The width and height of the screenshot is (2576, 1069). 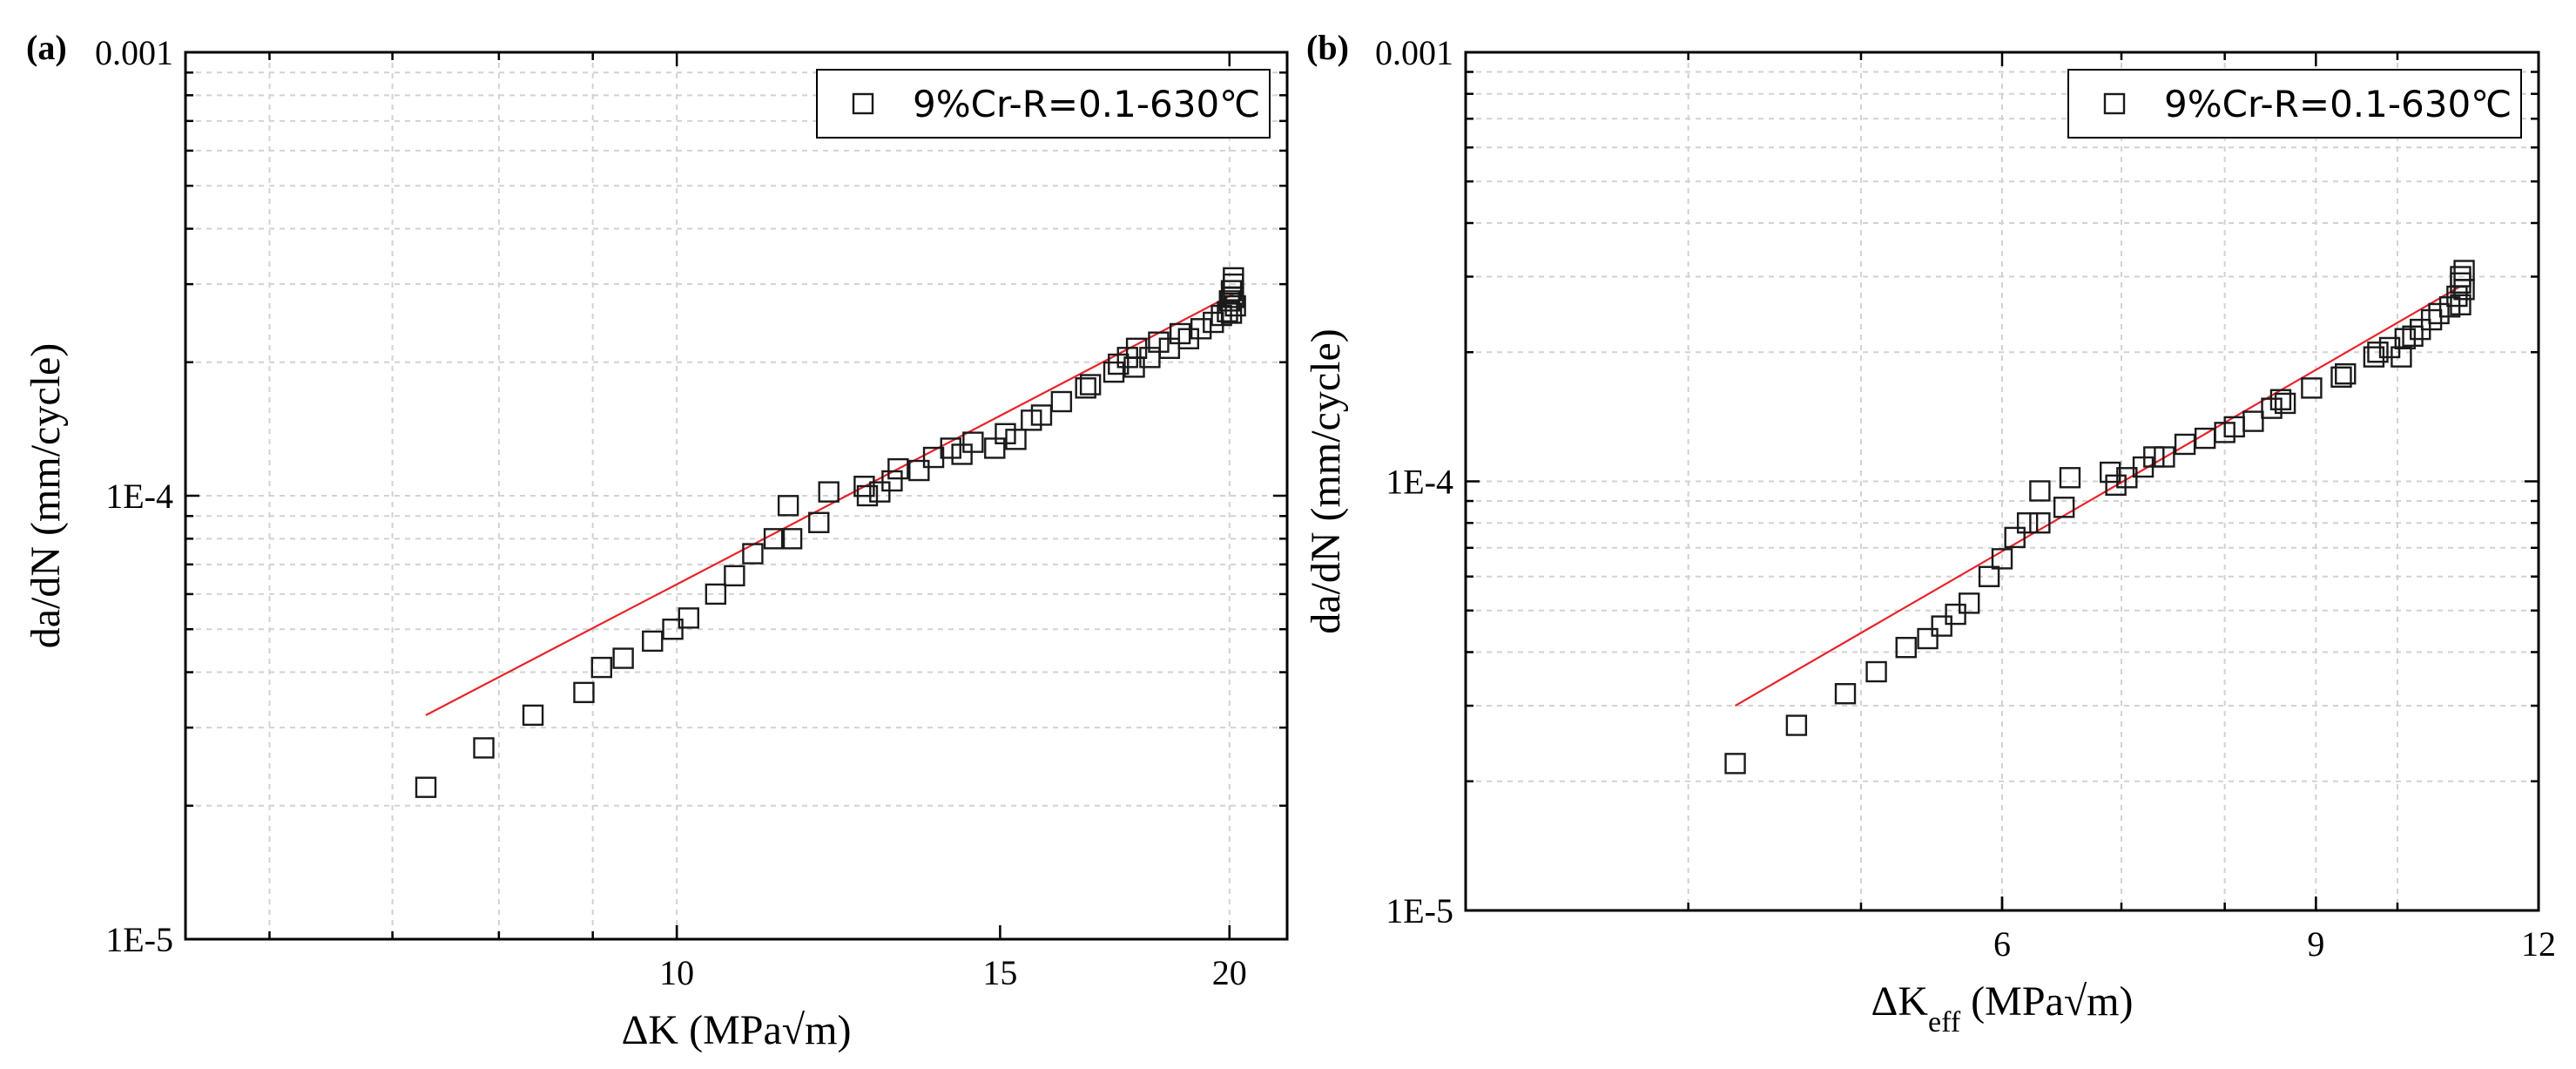 I want to click on x-axis-title: ΔKeff (MPa√m), so click(x=2003, y=1009).